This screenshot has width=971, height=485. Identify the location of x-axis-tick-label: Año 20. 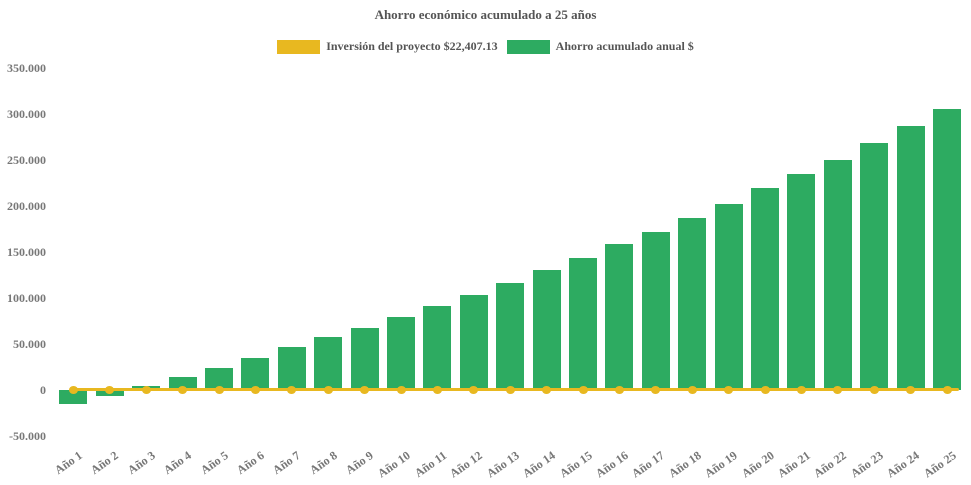
(757, 464).